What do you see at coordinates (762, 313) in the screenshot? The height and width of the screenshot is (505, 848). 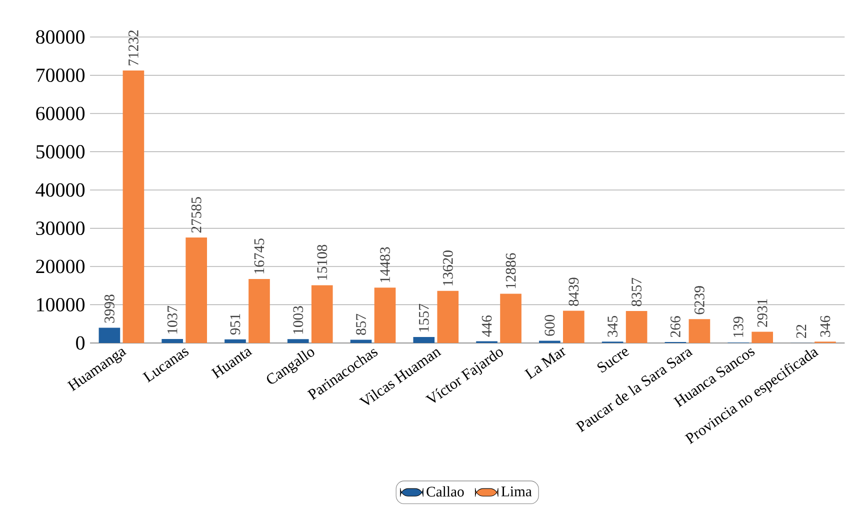 I see `data-label: 2931` at bounding box center [762, 313].